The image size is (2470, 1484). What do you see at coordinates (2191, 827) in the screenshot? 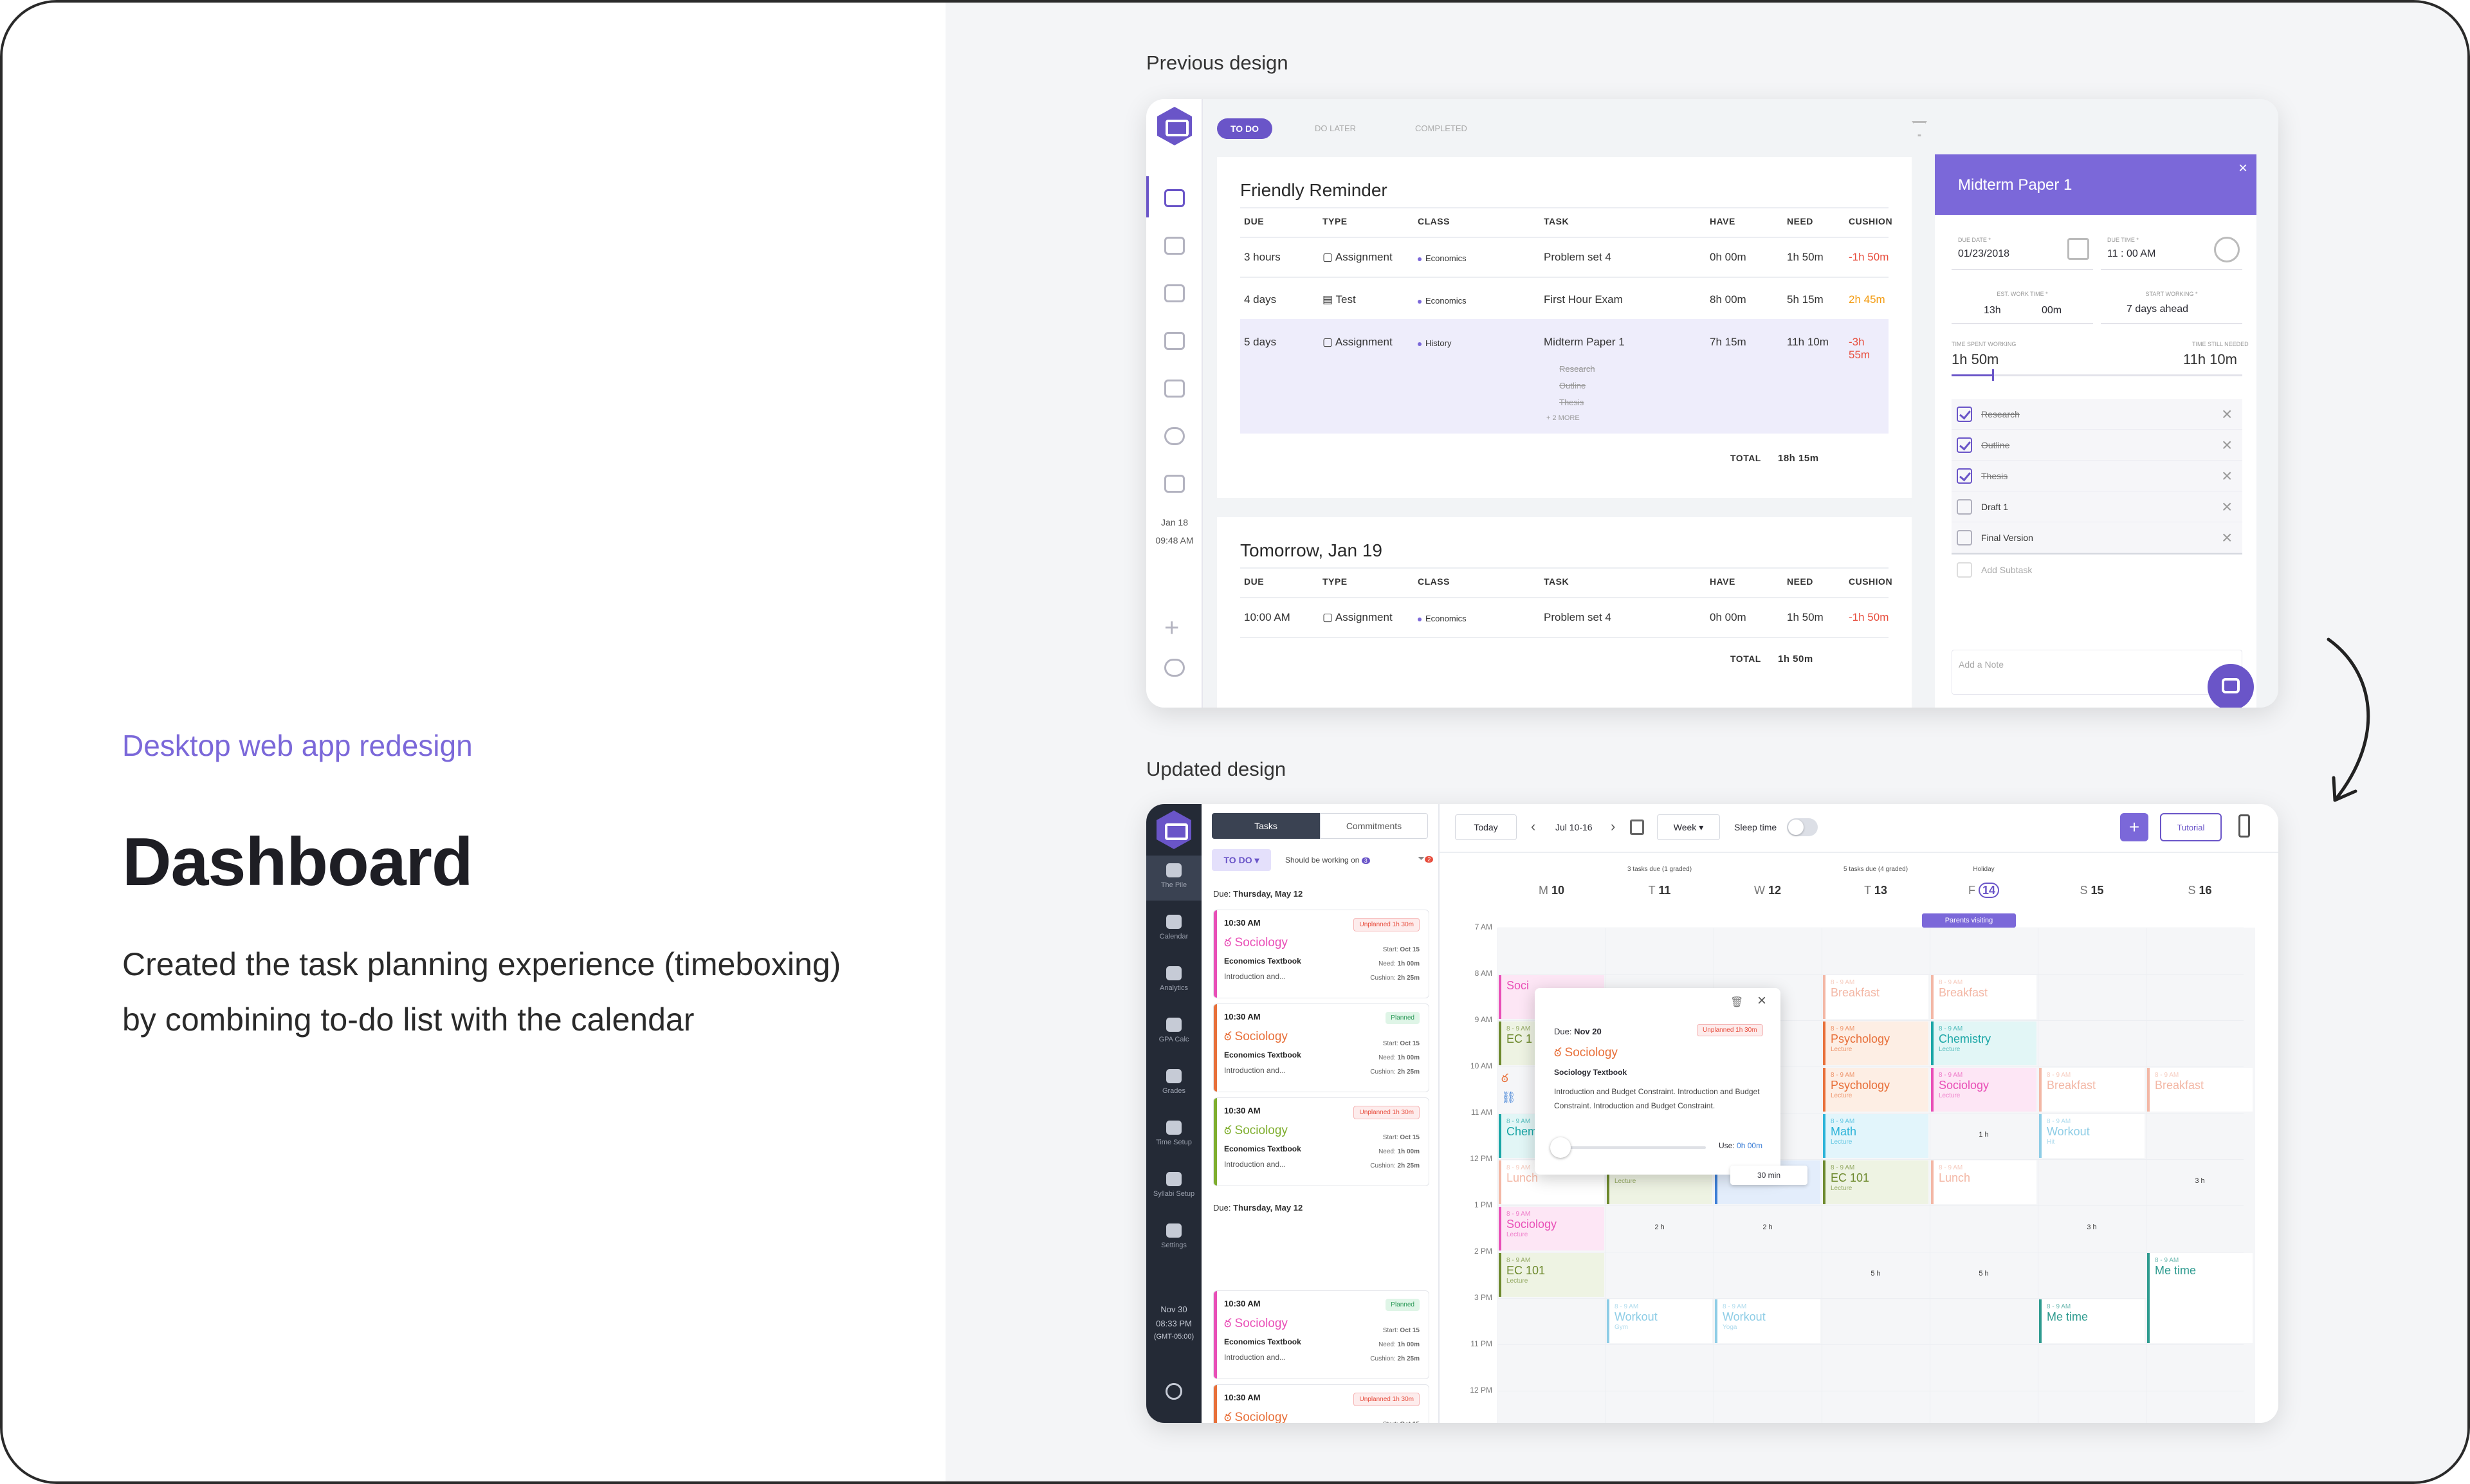
I see `tutorial-button: Tutorial` at bounding box center [2191, 827].